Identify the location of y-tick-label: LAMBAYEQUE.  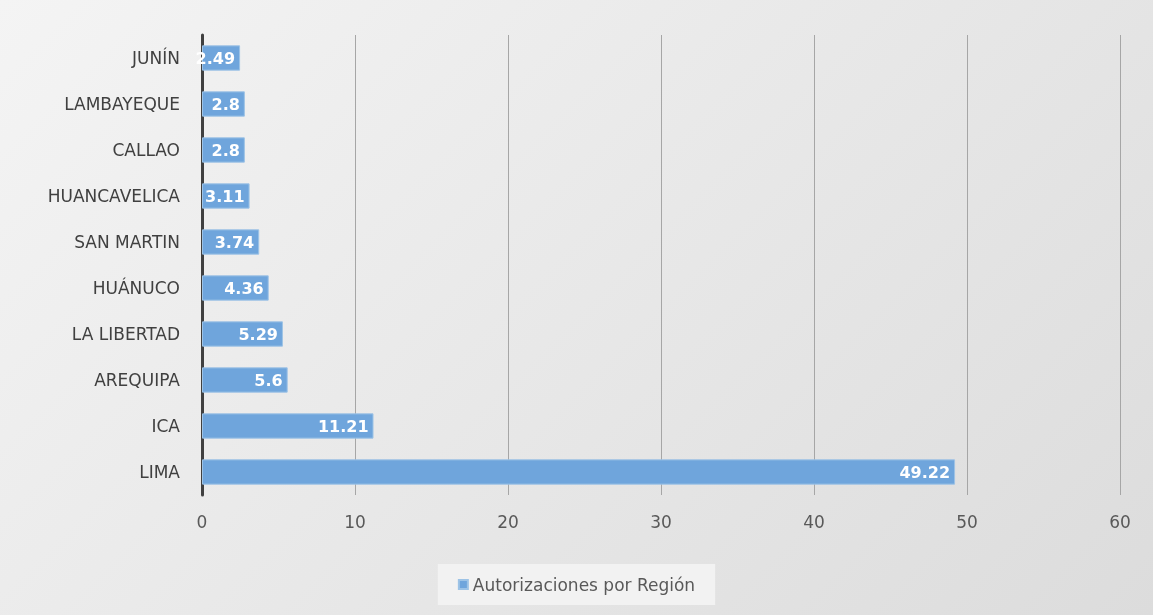
(122, 104).